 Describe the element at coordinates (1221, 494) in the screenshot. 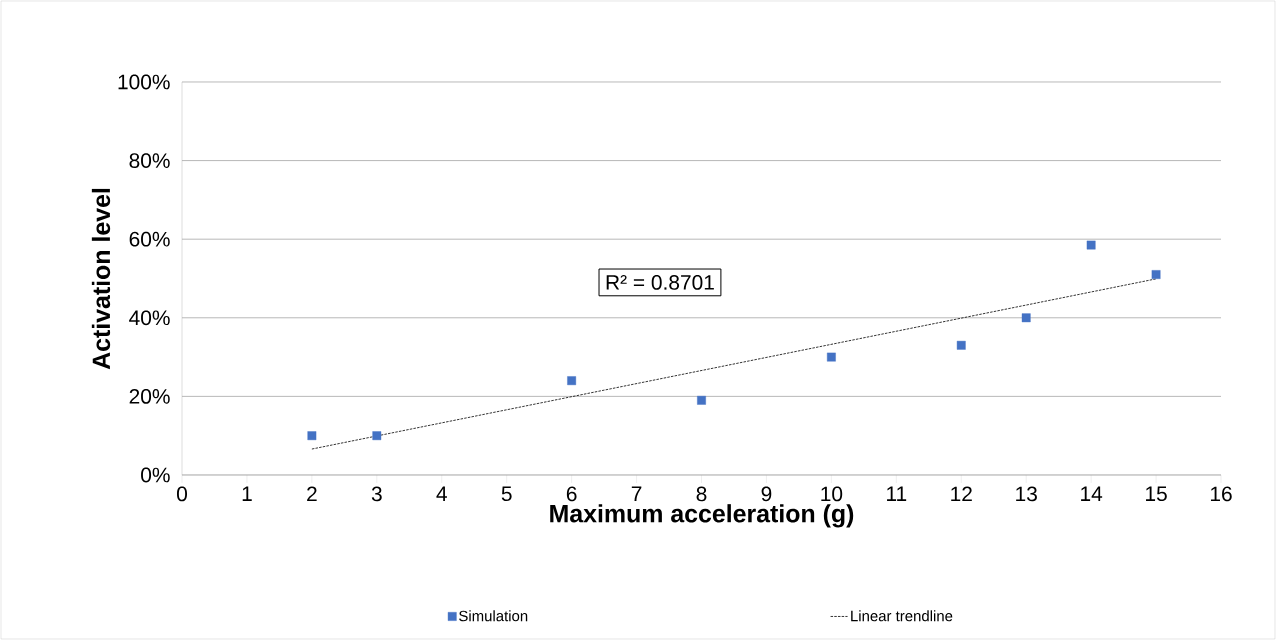

I see `x-tick-label: 16` at that location.